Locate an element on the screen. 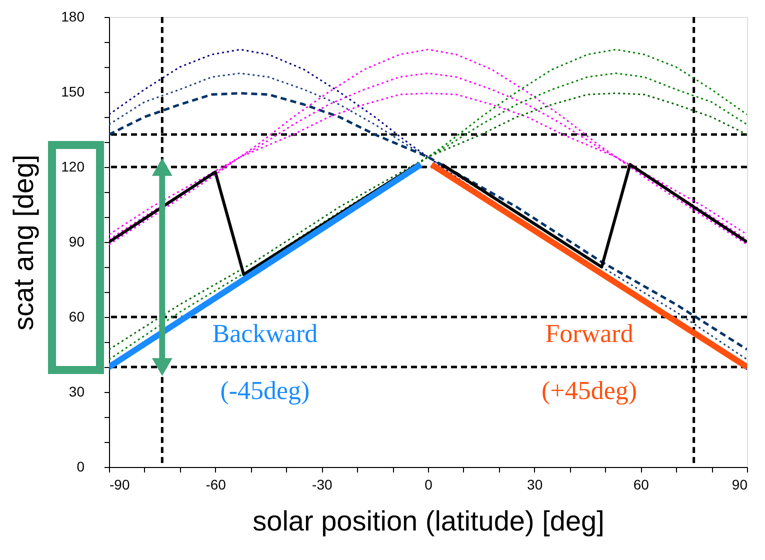 This screenshot has width=765, height=560. x-tick-label: 0 is located at coordinates (428, 484).